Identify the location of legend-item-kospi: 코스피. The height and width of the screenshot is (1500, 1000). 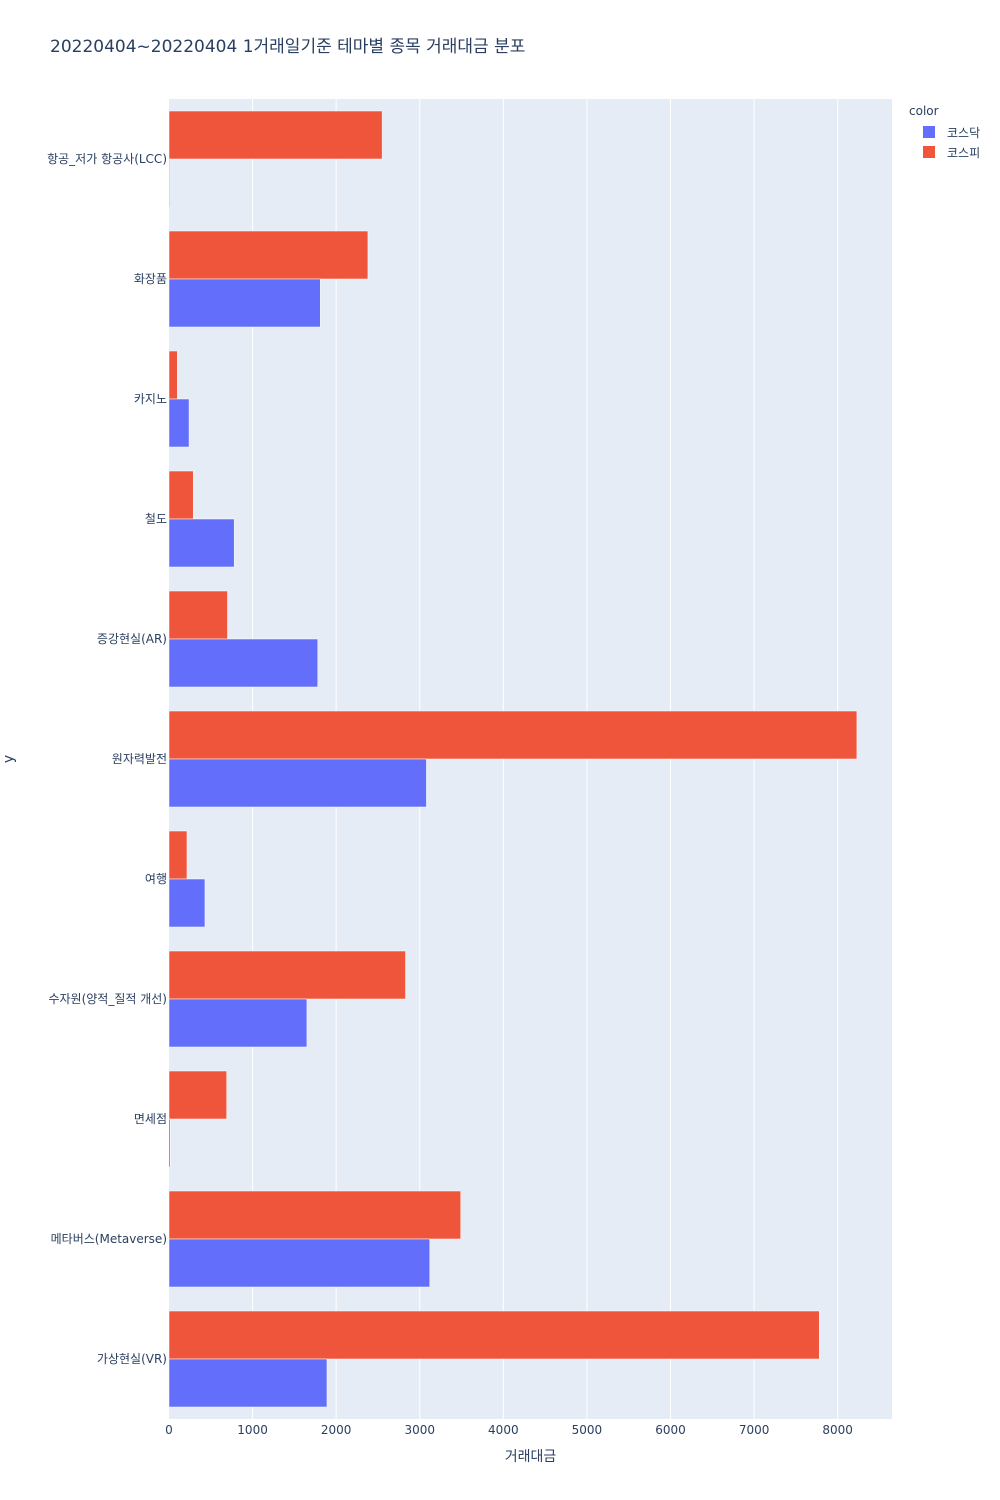
(944, 152).